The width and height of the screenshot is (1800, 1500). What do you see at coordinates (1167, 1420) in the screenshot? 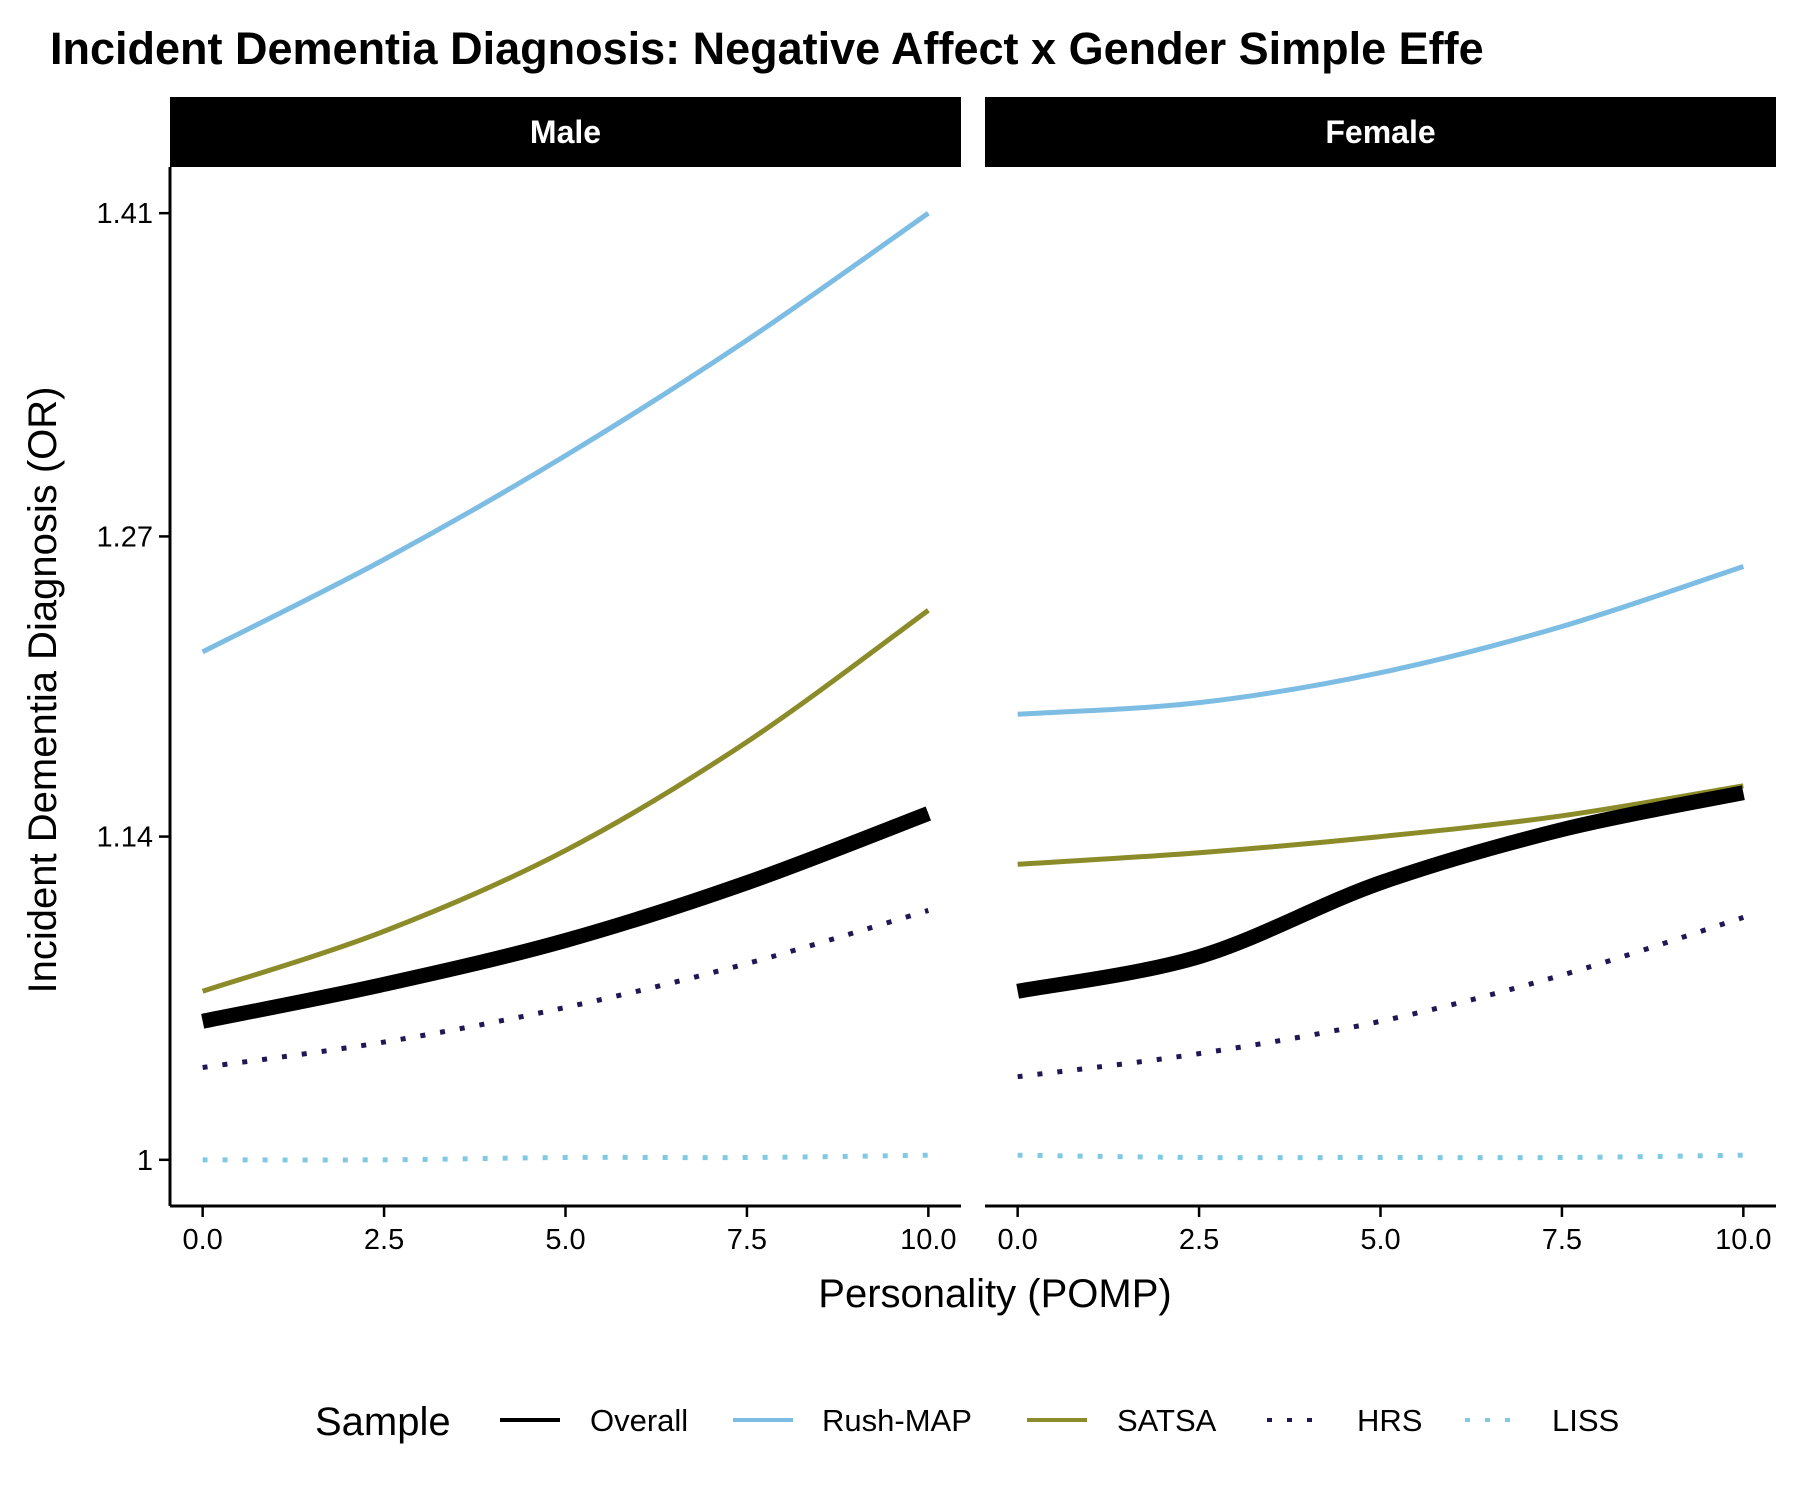
I see `legend-label: SATSA` at bounding box center [1167, 1420].